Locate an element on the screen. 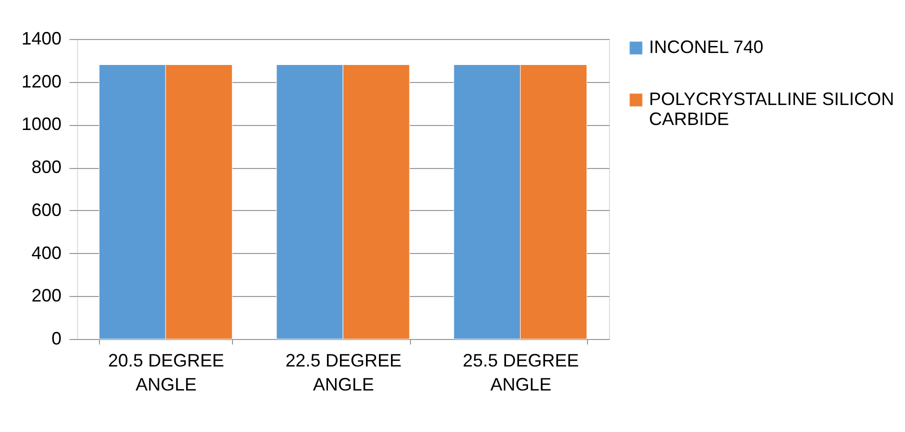  x-tick-label: 20.5 DEGREE ANGLE is located at coordinates (166, 372).